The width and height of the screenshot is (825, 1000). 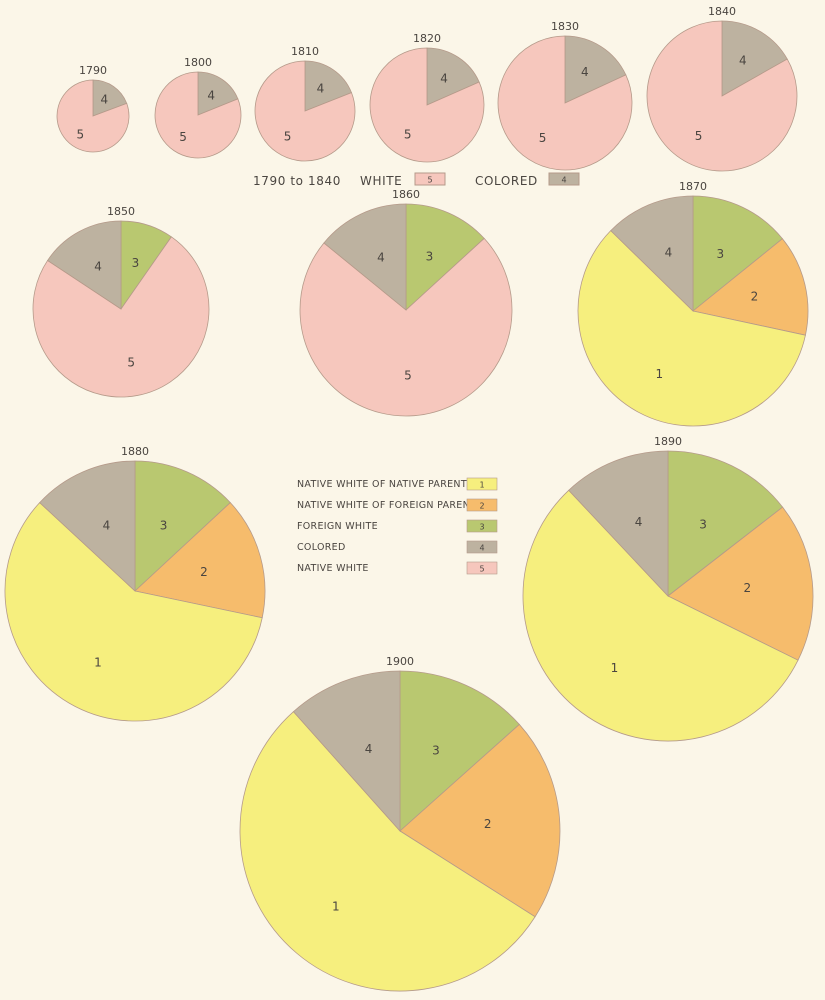 I want to click on pie-1890-slice-3-label: 3, so click(x=703, y=524).